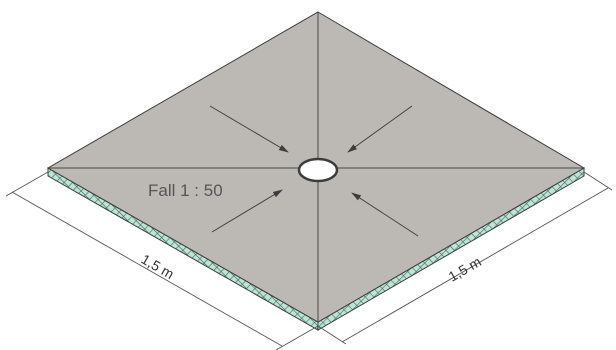 This screenshot has height=350, width=616. Describe the element at coordinates (158, 266) in the screenshot. I see `dimension-left-label: 1,5 m` at that location.